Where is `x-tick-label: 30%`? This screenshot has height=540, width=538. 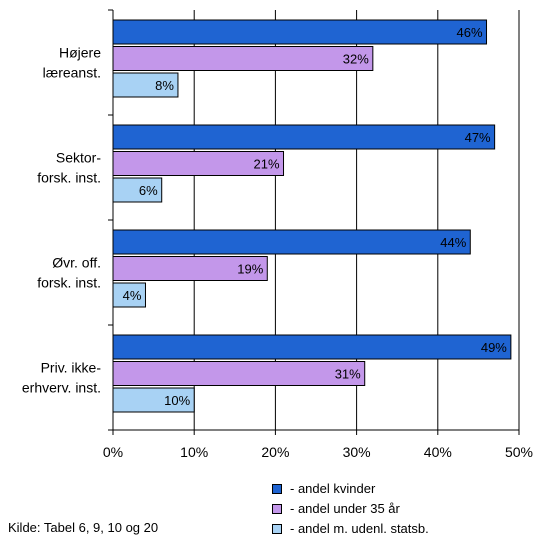 x-tick-label: 30% is located at coordinates (357, 452).